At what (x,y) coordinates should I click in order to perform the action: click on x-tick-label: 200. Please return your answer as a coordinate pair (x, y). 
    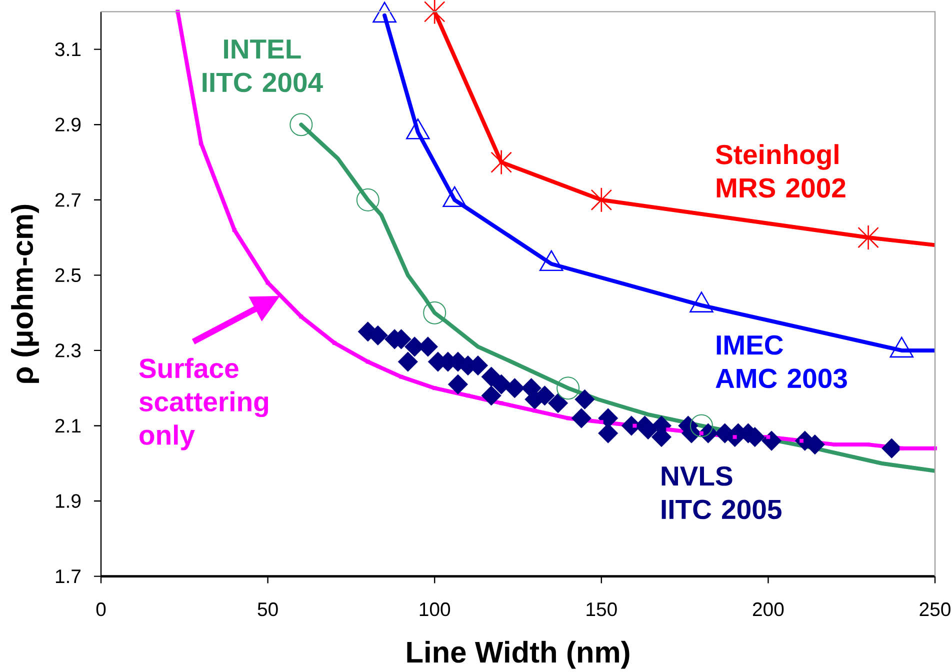
    Looking at the image, I should click on (768, 609).